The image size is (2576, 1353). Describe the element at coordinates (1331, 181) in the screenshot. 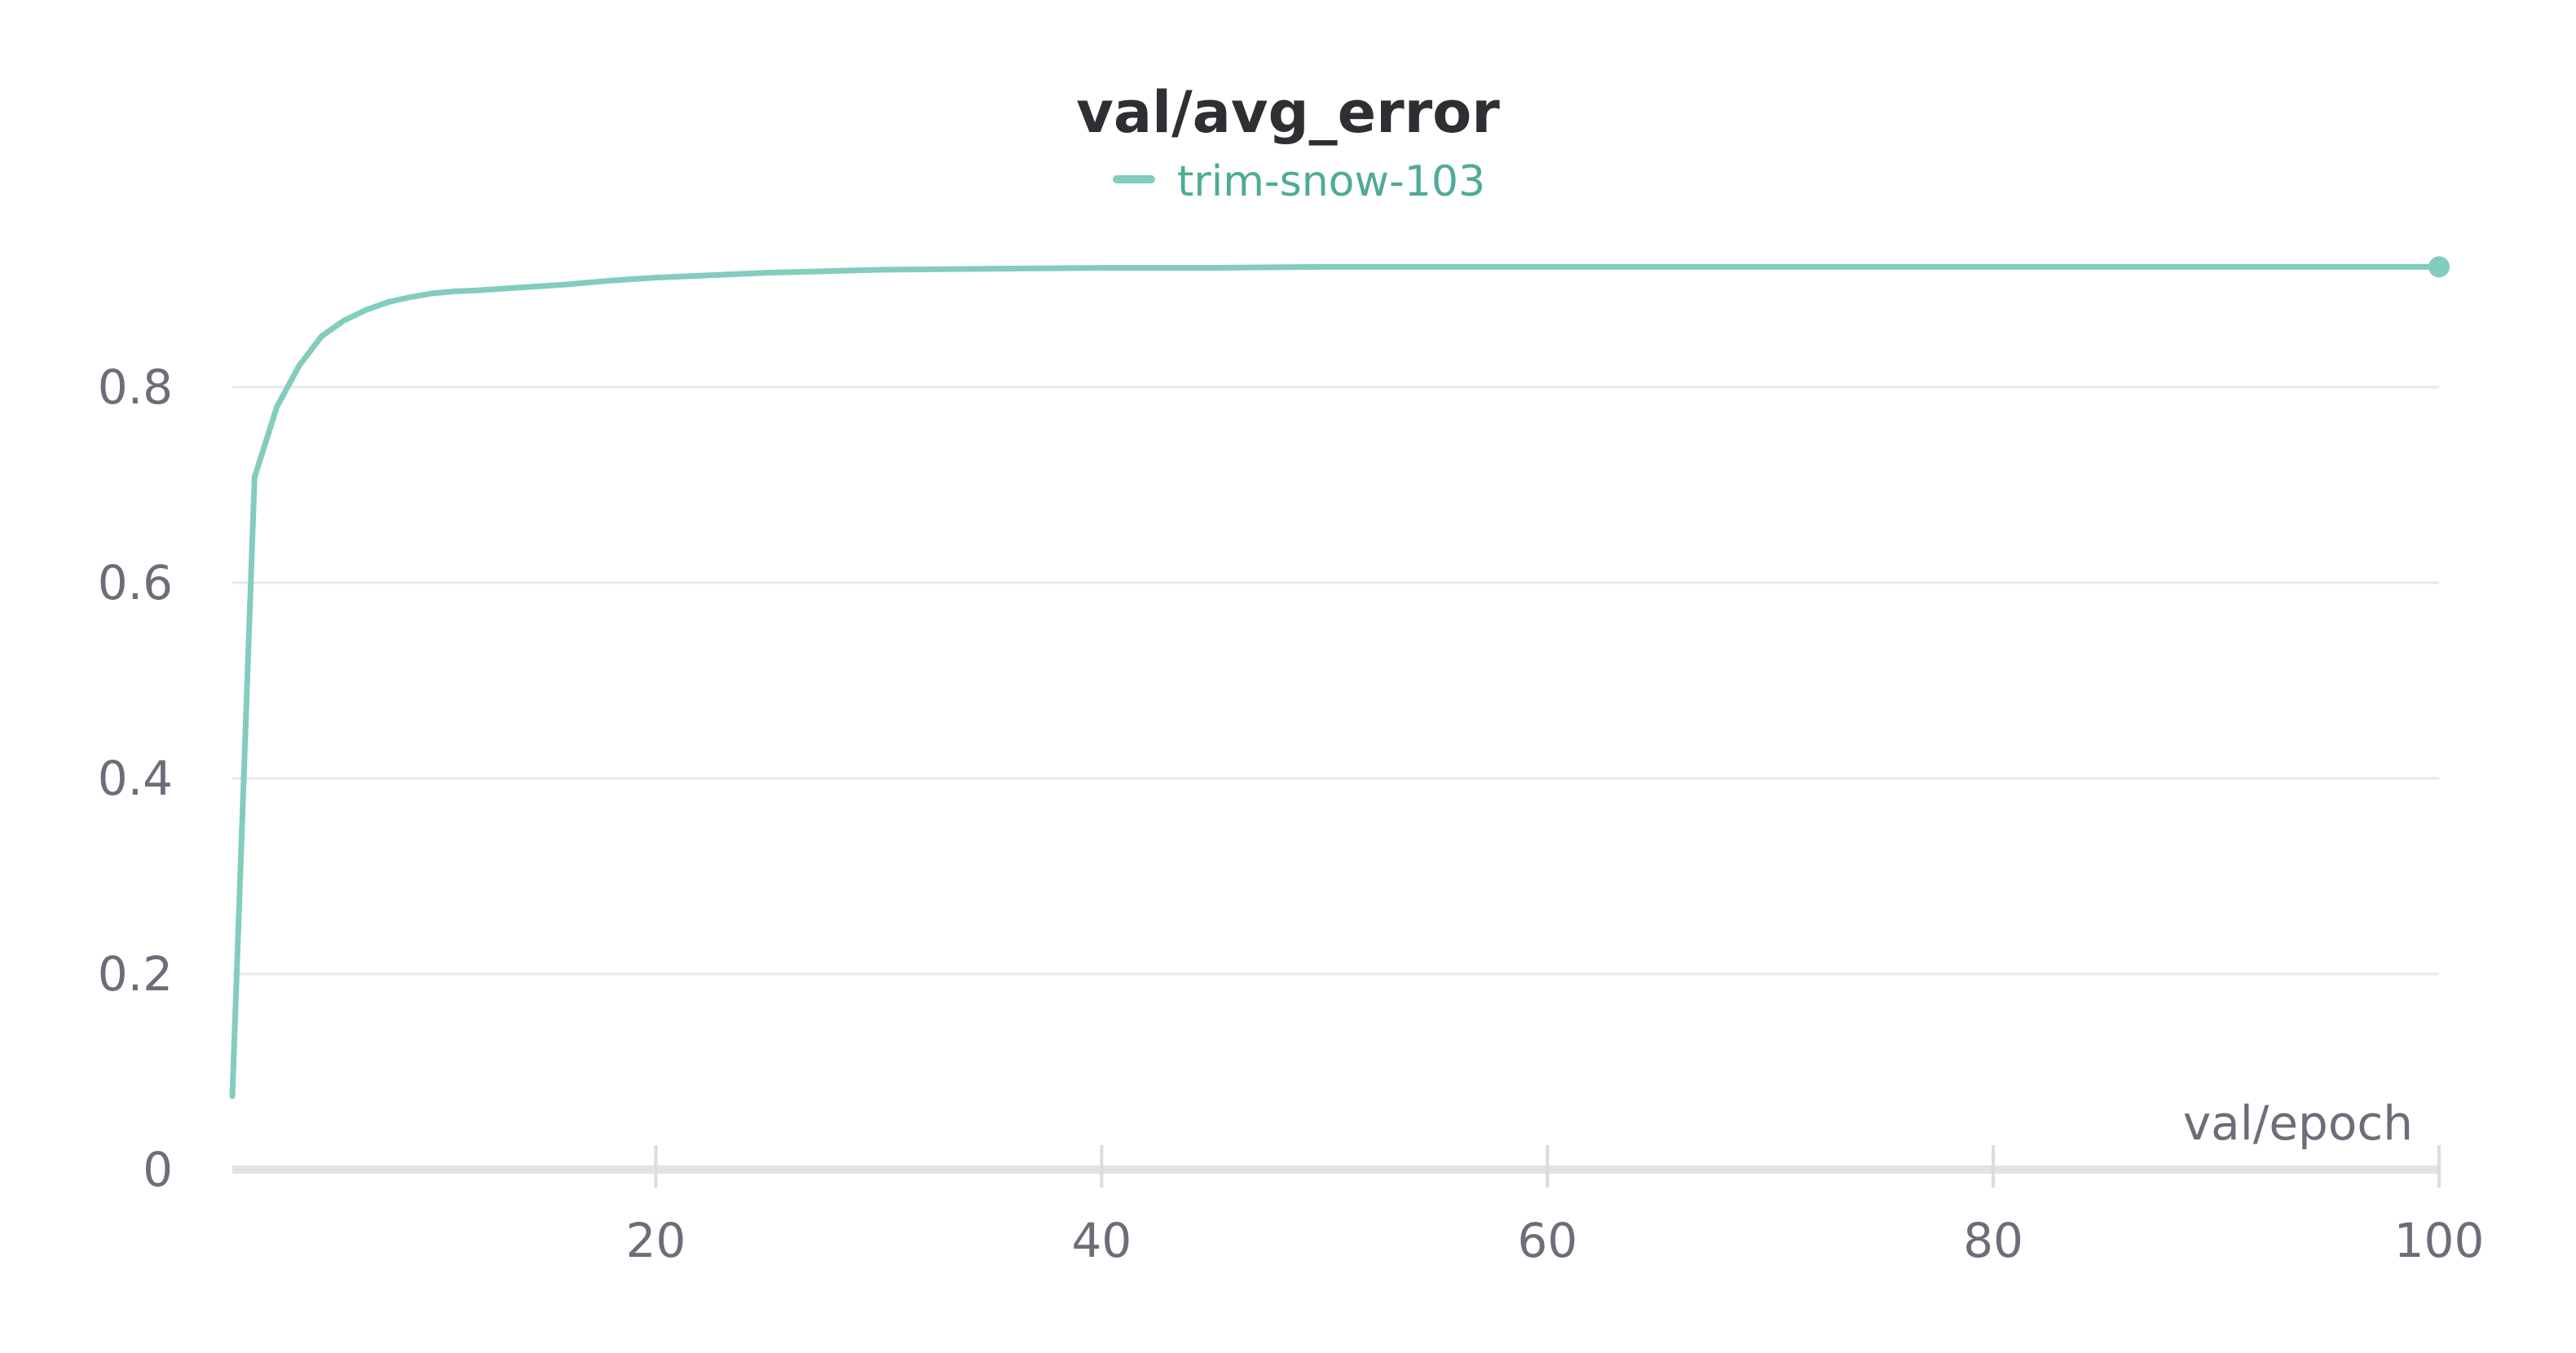

I see `legend-label: trim-snow-103` at that location.